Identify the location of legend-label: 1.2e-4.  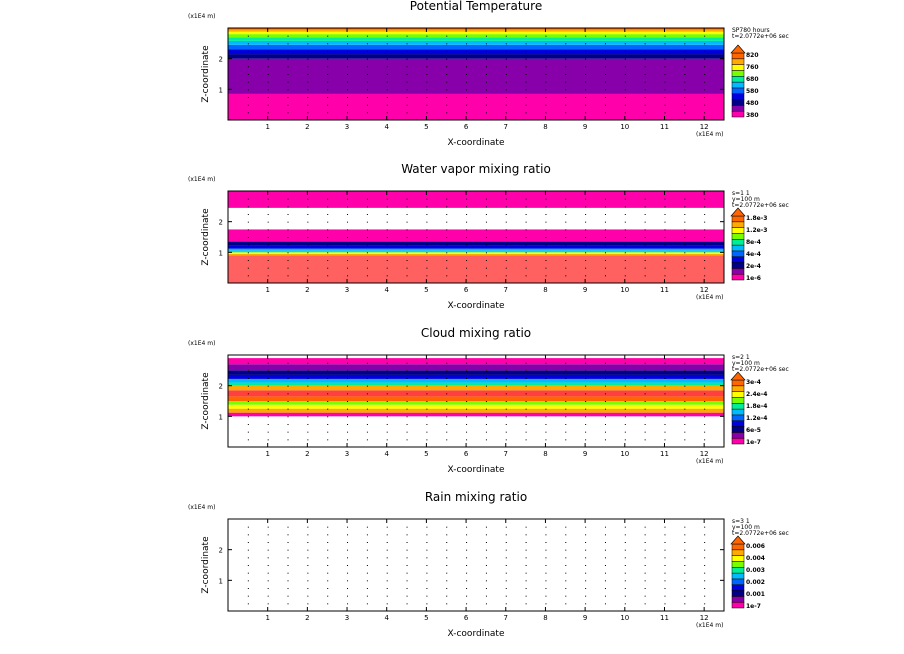
(756, 418).